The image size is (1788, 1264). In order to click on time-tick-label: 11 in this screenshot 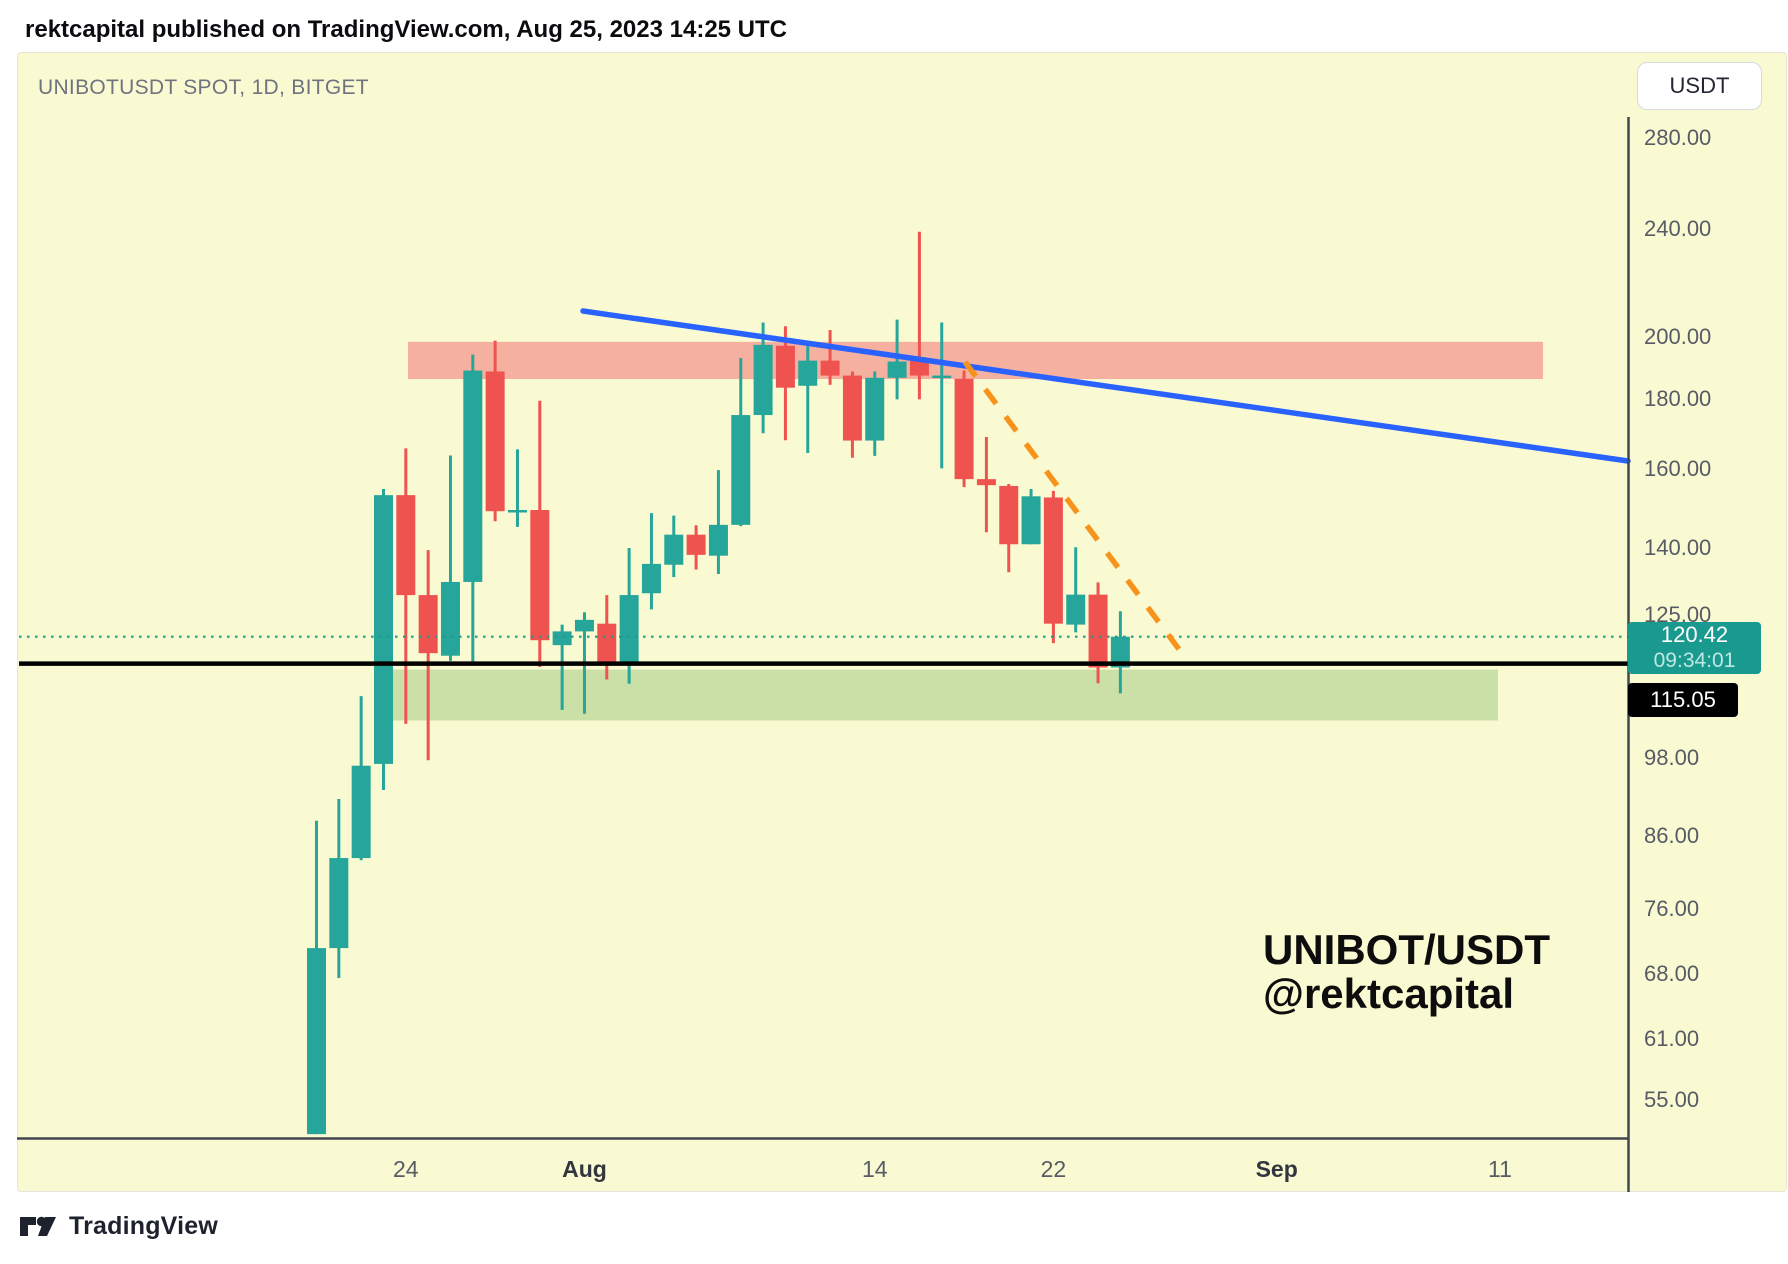, I will do `click(1500, 1169)`.